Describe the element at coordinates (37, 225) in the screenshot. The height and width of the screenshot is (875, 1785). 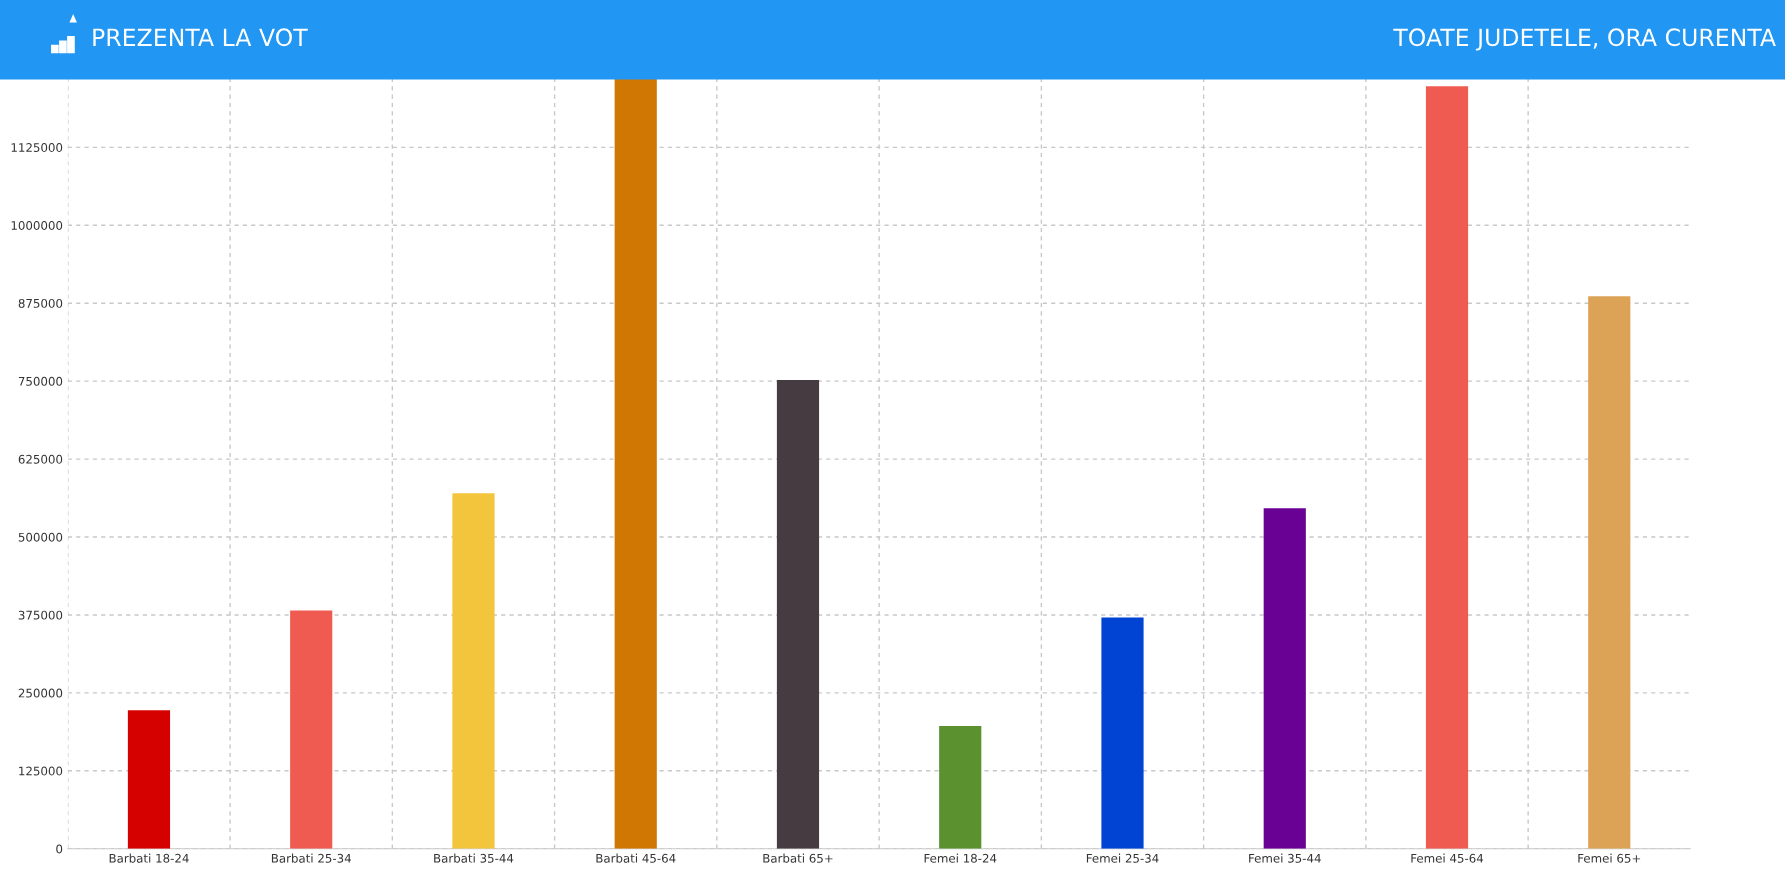
I see `y-tick-label: 1000000` at that location.